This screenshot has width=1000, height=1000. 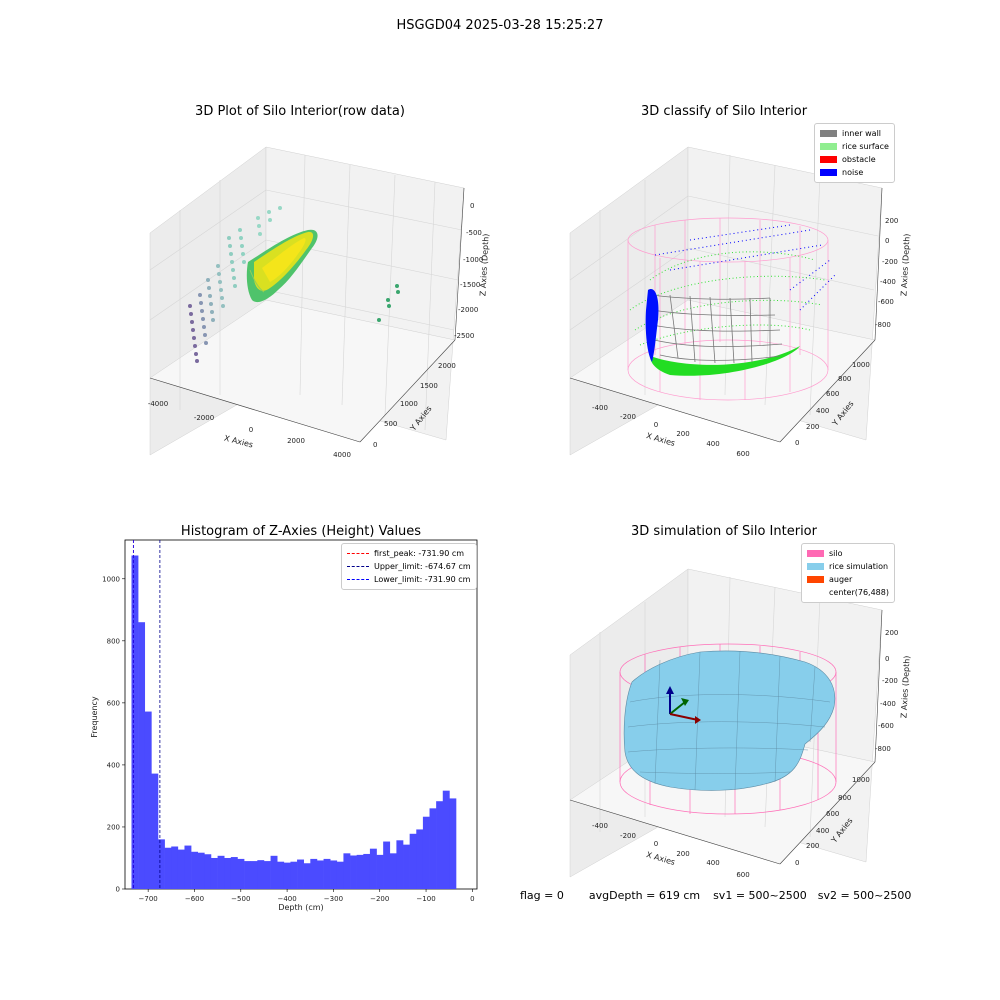 I want to click on panel1-ztick: -2500, so click(x=464, y=336).